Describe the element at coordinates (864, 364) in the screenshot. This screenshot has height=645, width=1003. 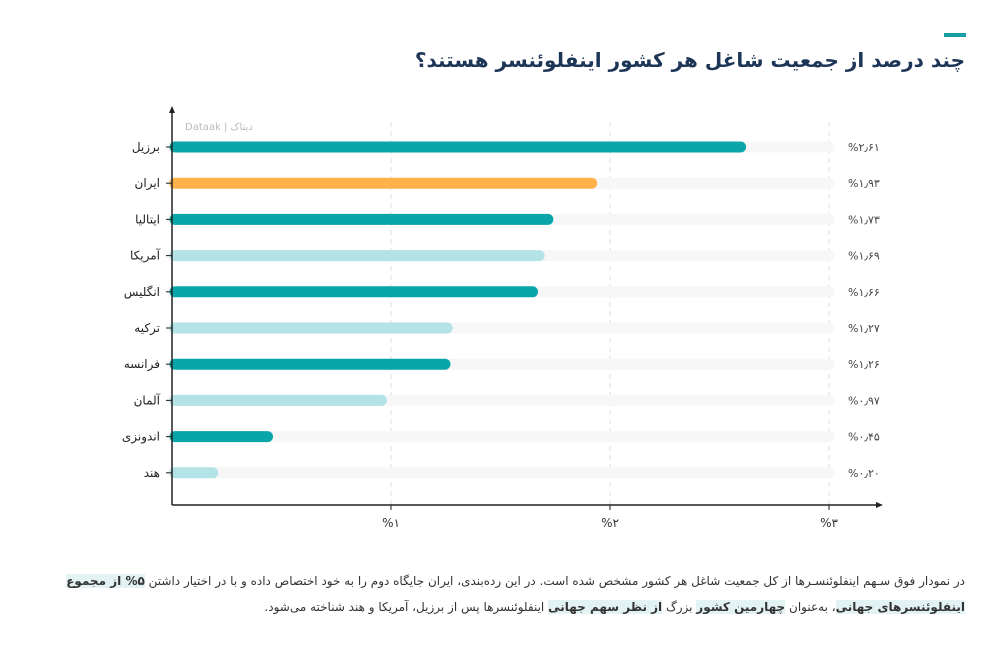
I see `data-label: %۱٫۲۶` at that location.